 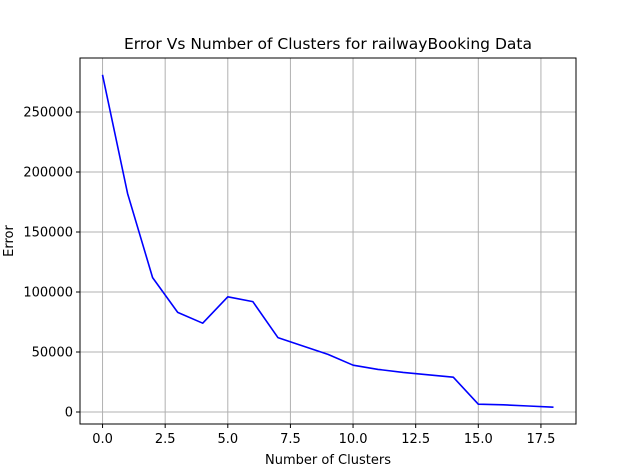 What do you see at coordinates (48, 113) in the screenshot?
I see `y-tick-label: 250000` at bounding box center [48, 113].